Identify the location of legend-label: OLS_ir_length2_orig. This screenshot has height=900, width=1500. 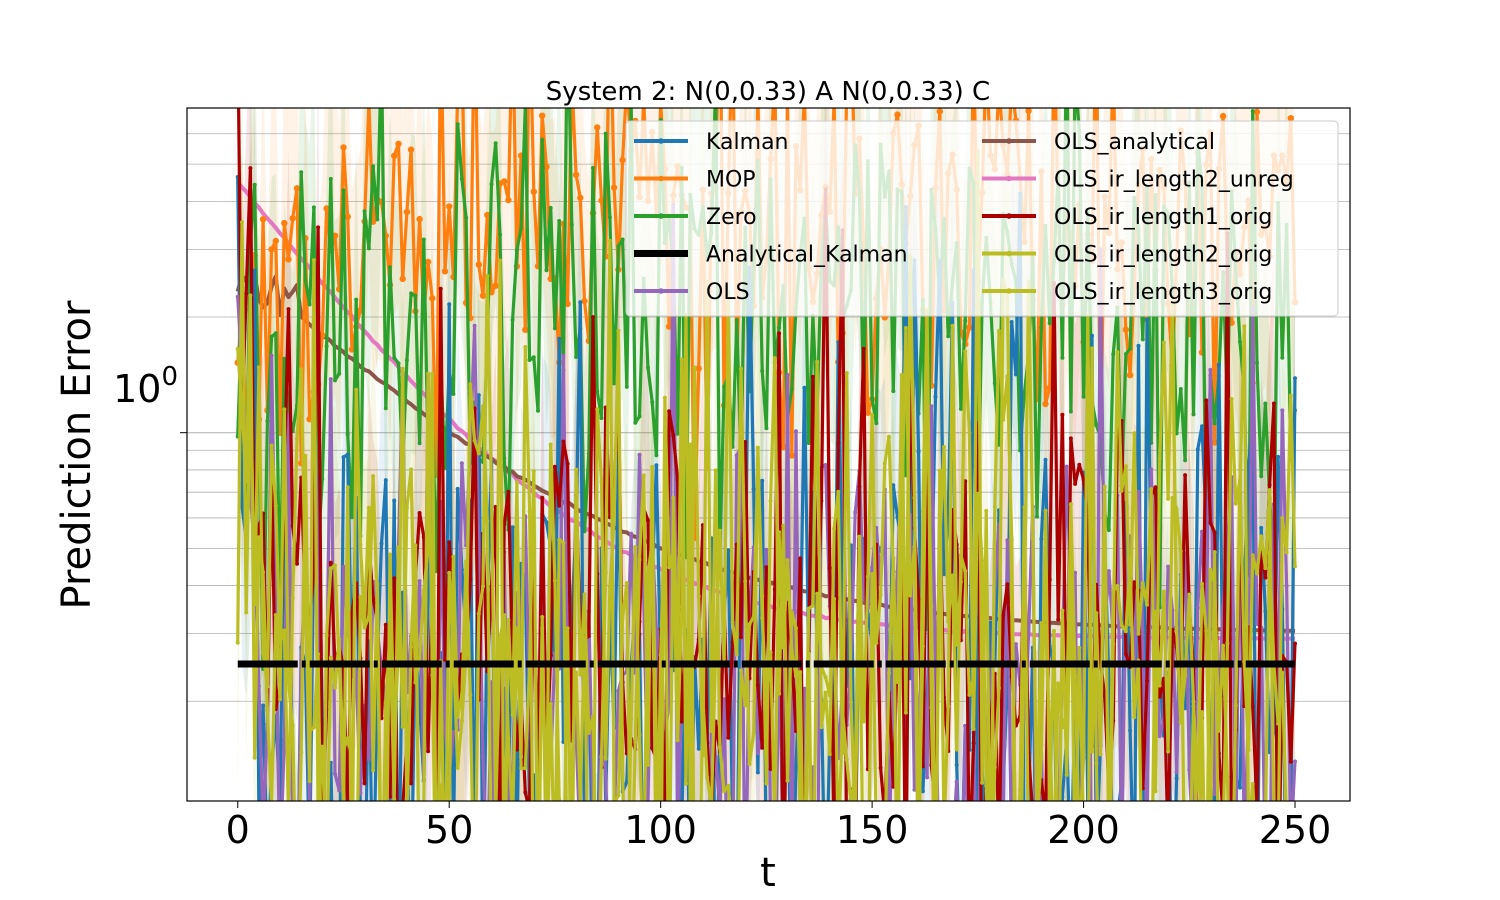
(1163, 255).